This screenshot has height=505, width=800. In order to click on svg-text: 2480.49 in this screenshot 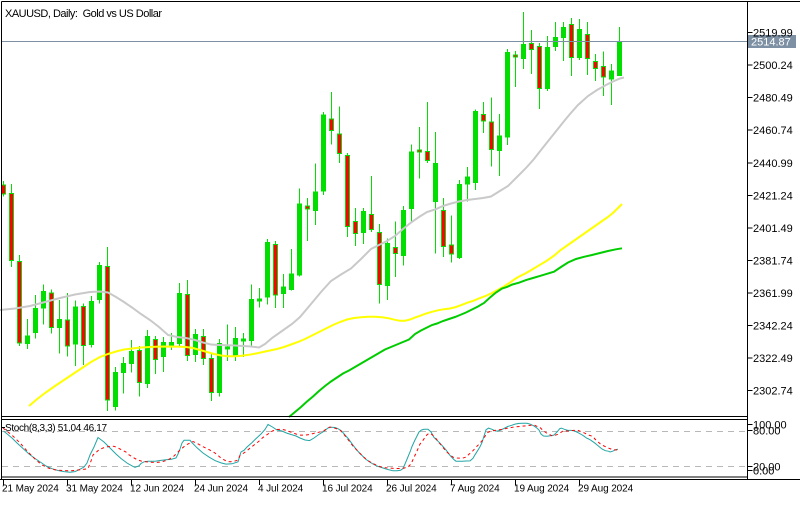, I will do `click(773, 99)`.